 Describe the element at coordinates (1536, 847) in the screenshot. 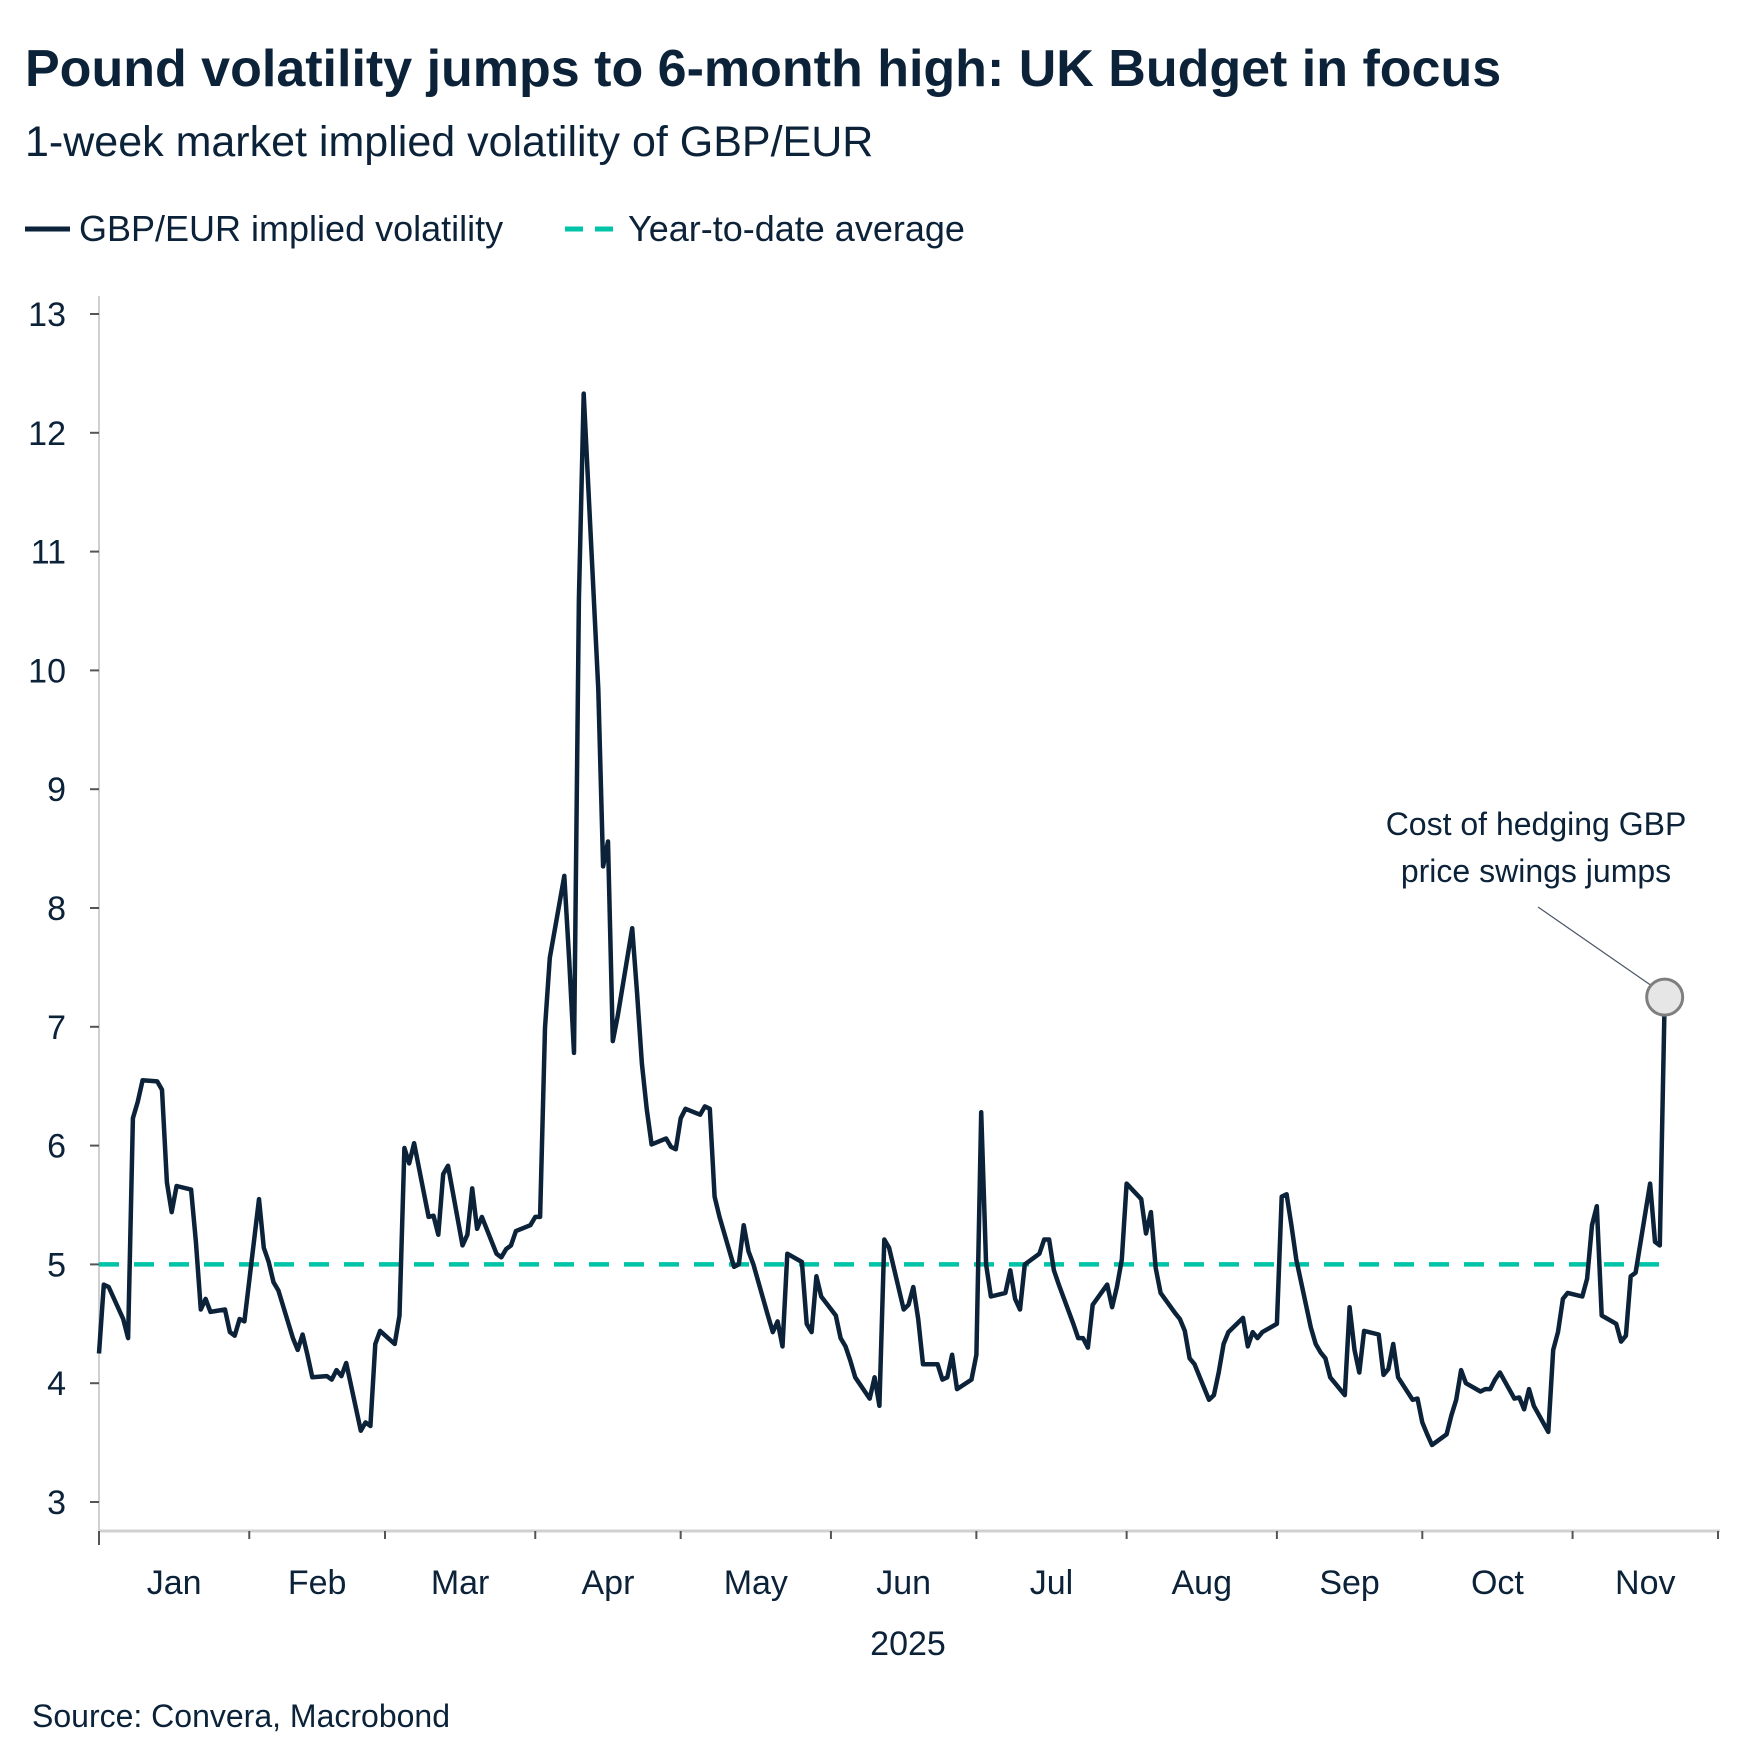

I see `annotation: Cost of hedging GBP price swings jumps` at that location.